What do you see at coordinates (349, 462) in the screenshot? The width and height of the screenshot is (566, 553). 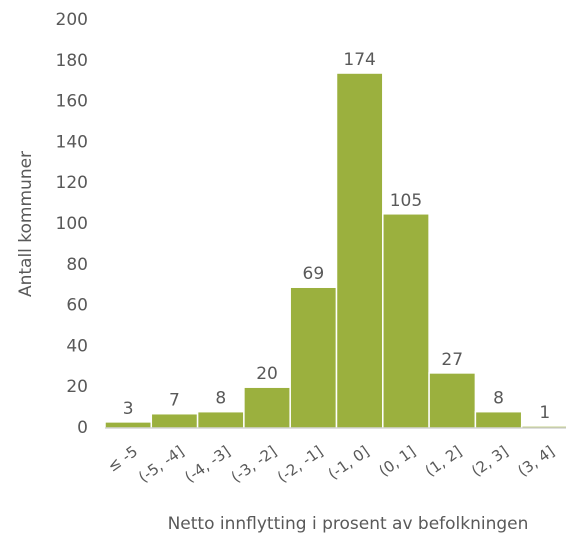 I see `x-tick-label: (-1, 0]` at bounding box center [349, 462].